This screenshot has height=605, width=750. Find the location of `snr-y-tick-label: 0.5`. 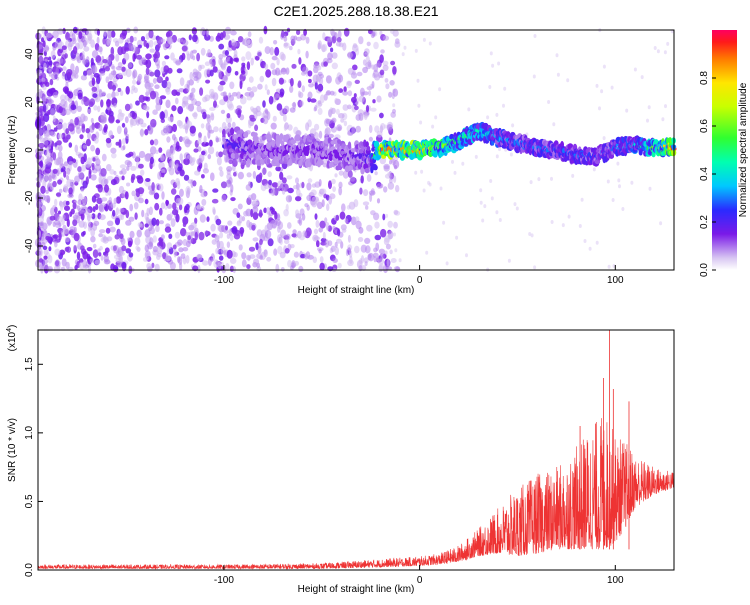

snr-y-tick-label: 0.5 is located at coordinates (29, 501).